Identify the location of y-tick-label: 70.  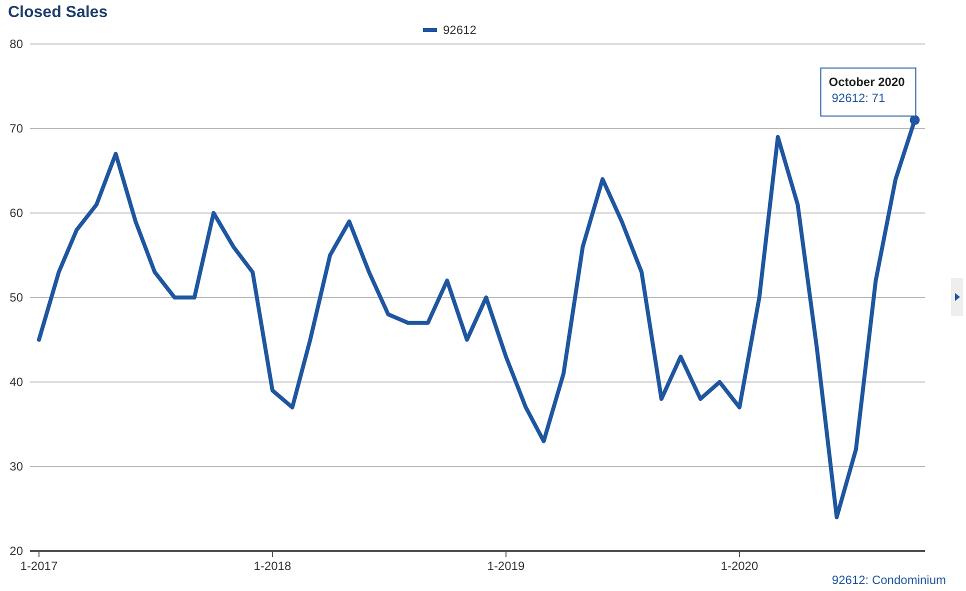
(17, 129).